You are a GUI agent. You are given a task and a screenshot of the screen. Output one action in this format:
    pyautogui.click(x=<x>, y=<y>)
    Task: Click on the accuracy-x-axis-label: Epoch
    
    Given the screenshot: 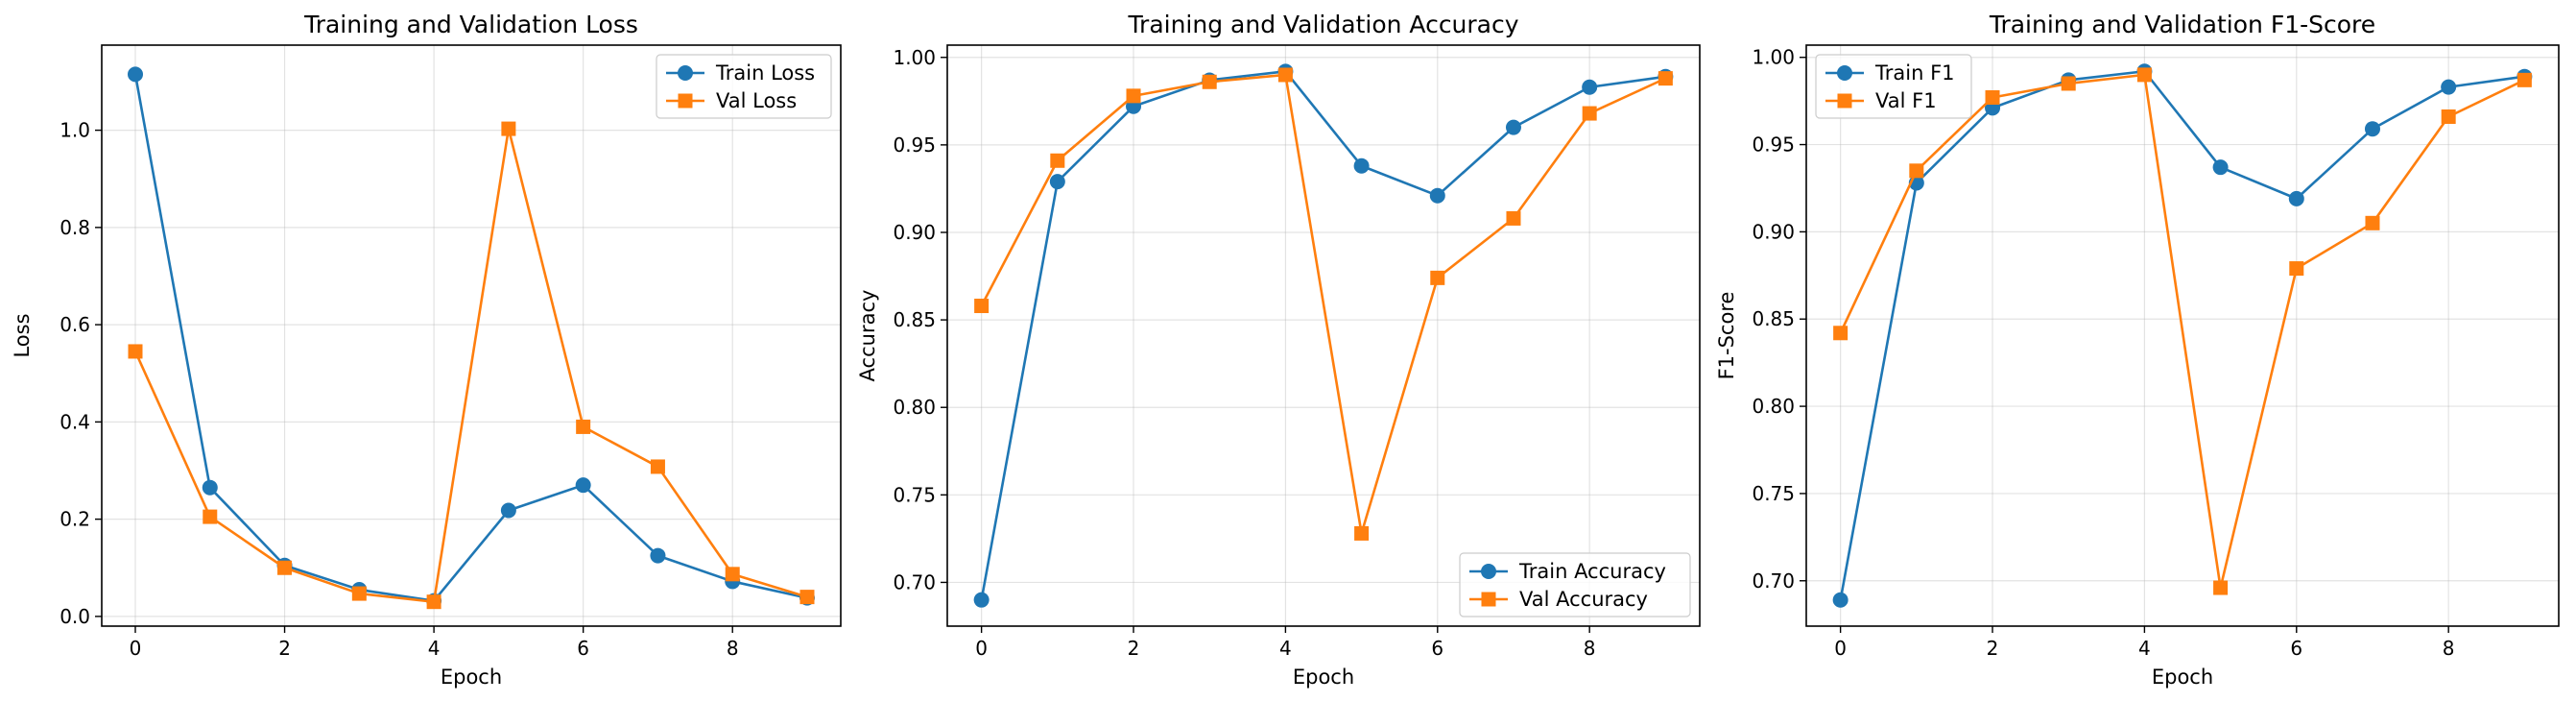 What is the action you would take?
    pyautogui.click(x=1323, y=677)
    